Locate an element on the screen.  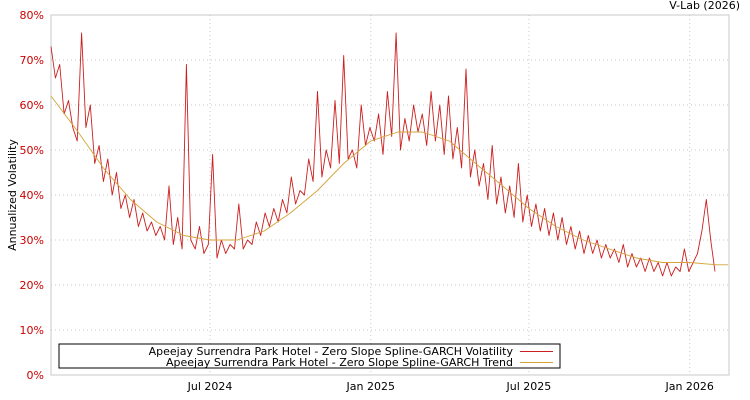
y-tick-label: 0% is located at coordinates (35, 375).